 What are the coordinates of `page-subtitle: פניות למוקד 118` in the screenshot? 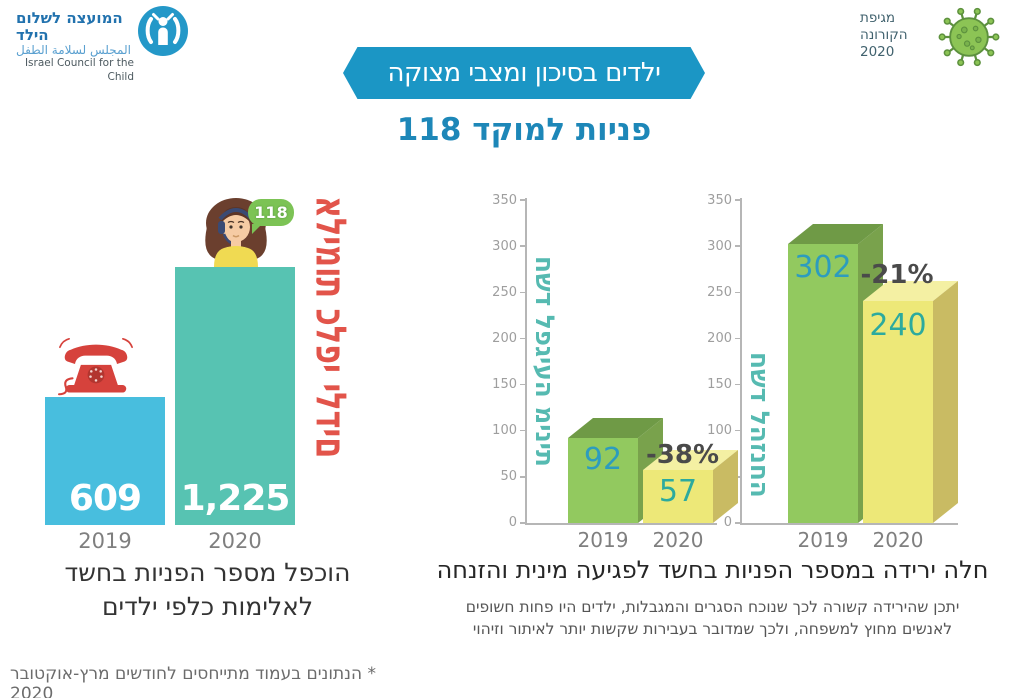 It's located at (524, 130).